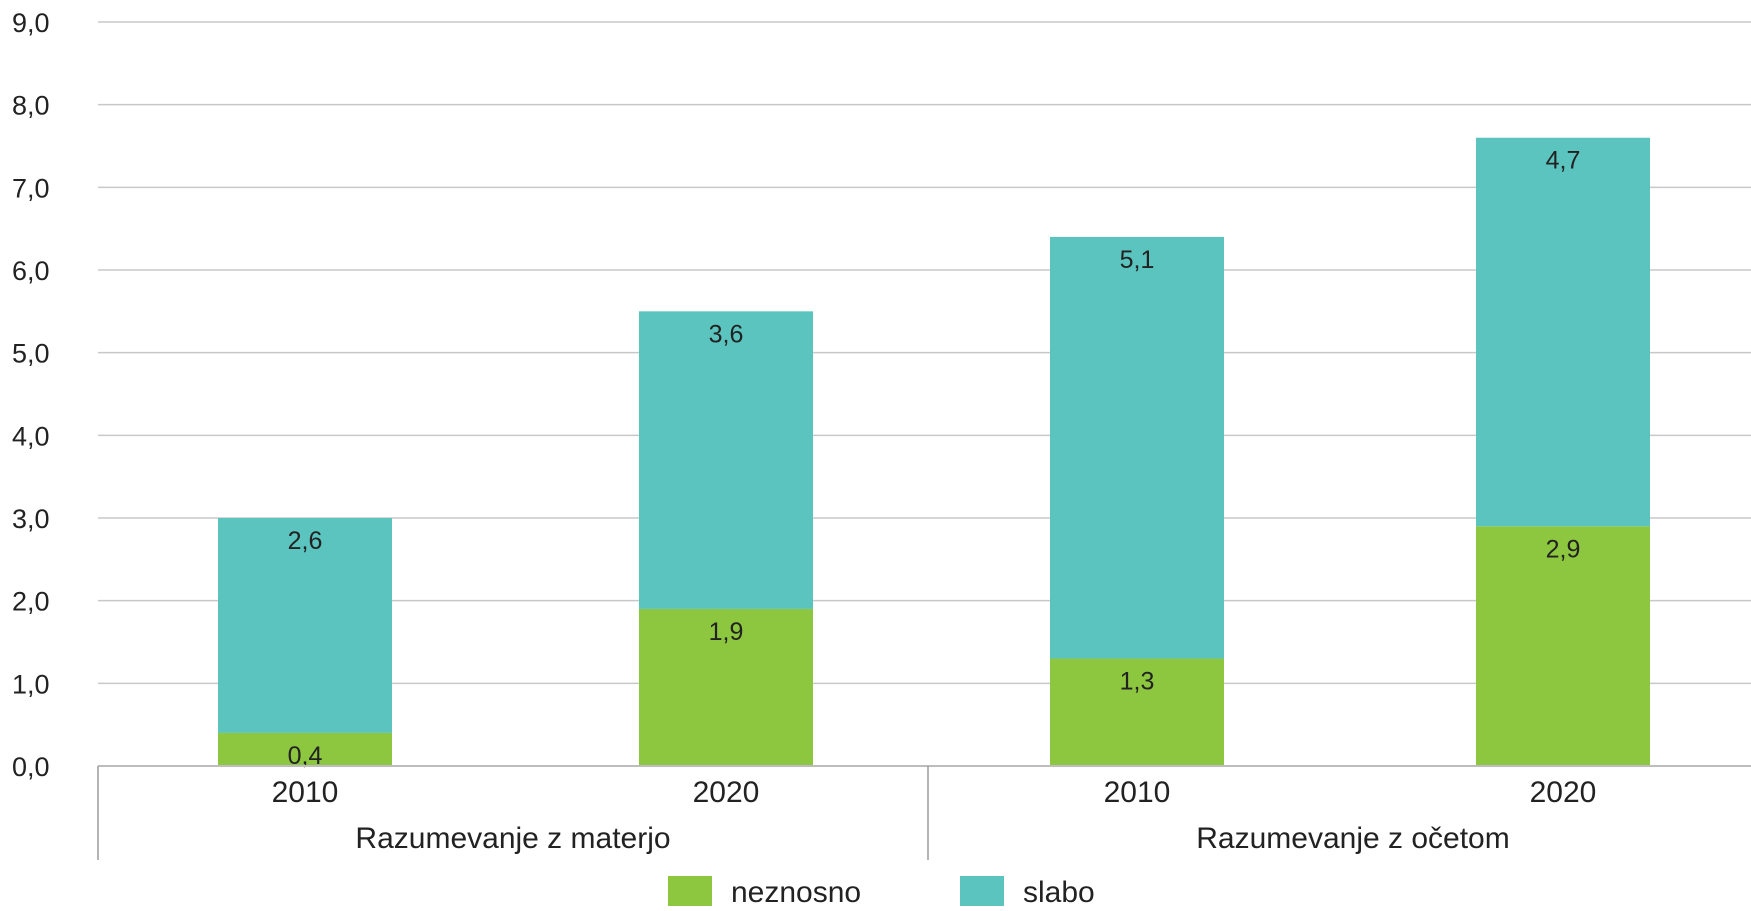 The height and width of the screenshot is (911, 1751). What do you see at coordinates (31, 354) in the screenshot?
I see `y-tick-label: 5,0` at bounding box center [31, 354].